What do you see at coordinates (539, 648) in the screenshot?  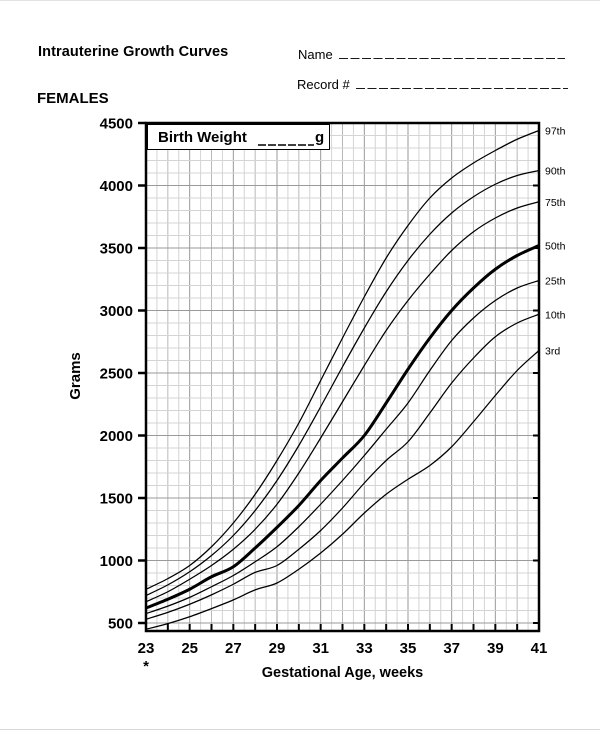 I see `x-tick-label: 41` at bounding box center [539, 648].